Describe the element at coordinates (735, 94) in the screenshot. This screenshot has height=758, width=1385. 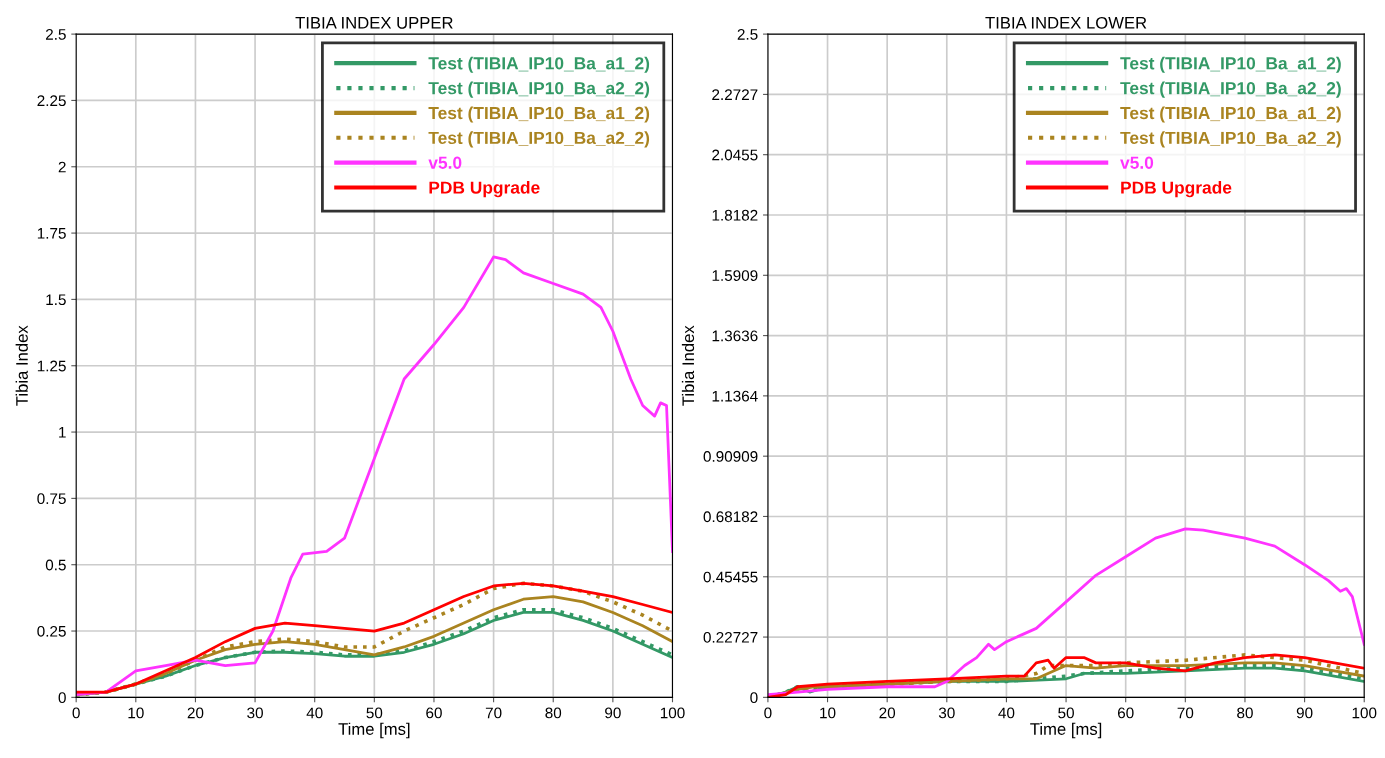
I see `y-tick-label: 2.2727` at that location.